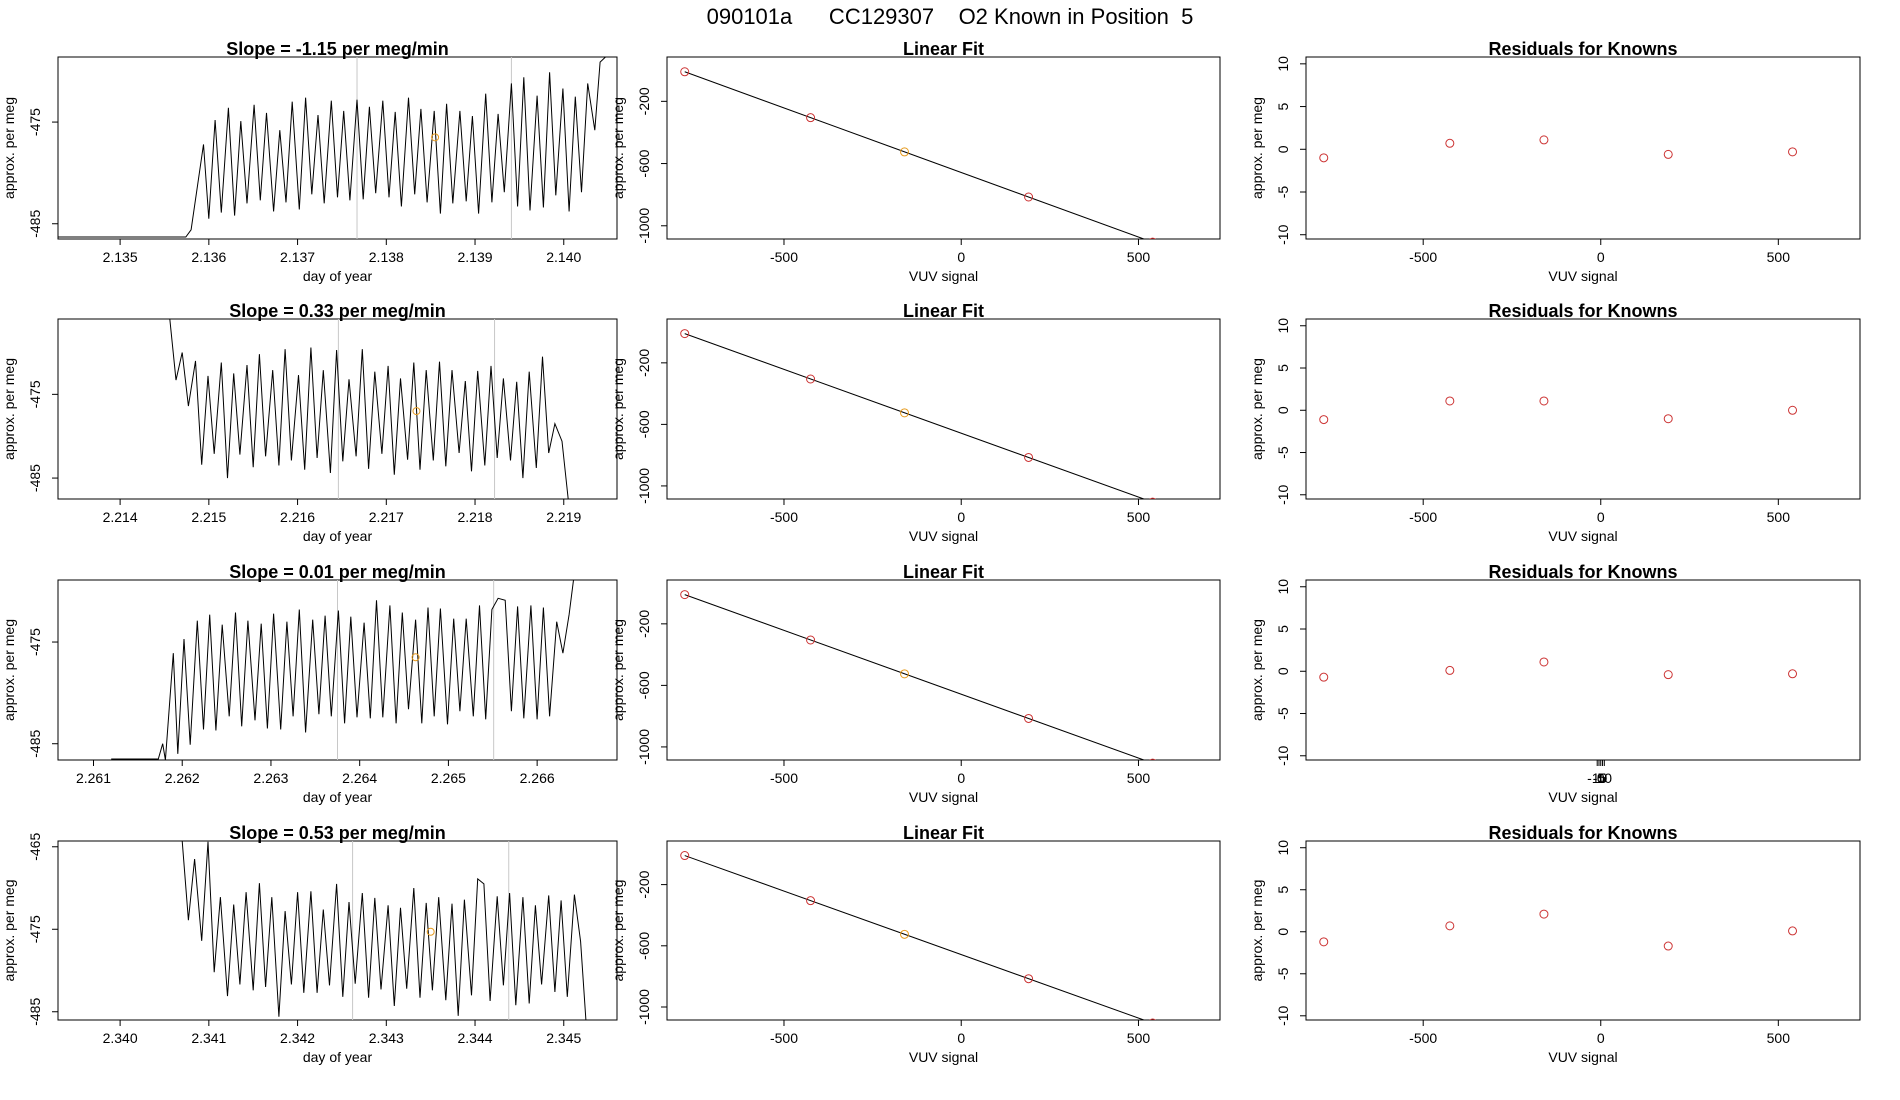 The width and height of the screenshot is (1900, 1100). Describe the element at coordinates (386, 257) in the screenshot. I see `x-tick-label: 2.138` at that location.